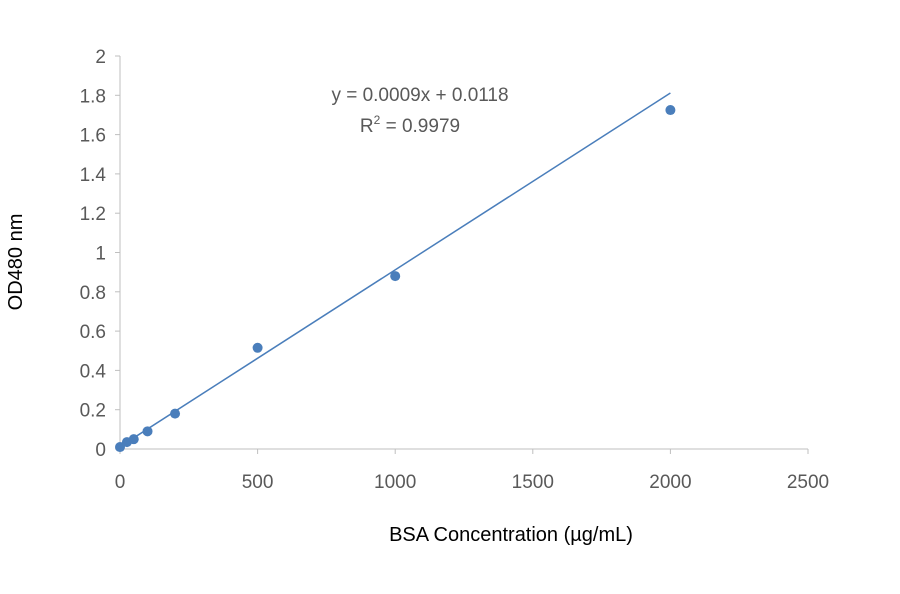 This screenshot has height=594, width=900. I want to click on y-axis-title: OD480 nm, so click(16, 262).